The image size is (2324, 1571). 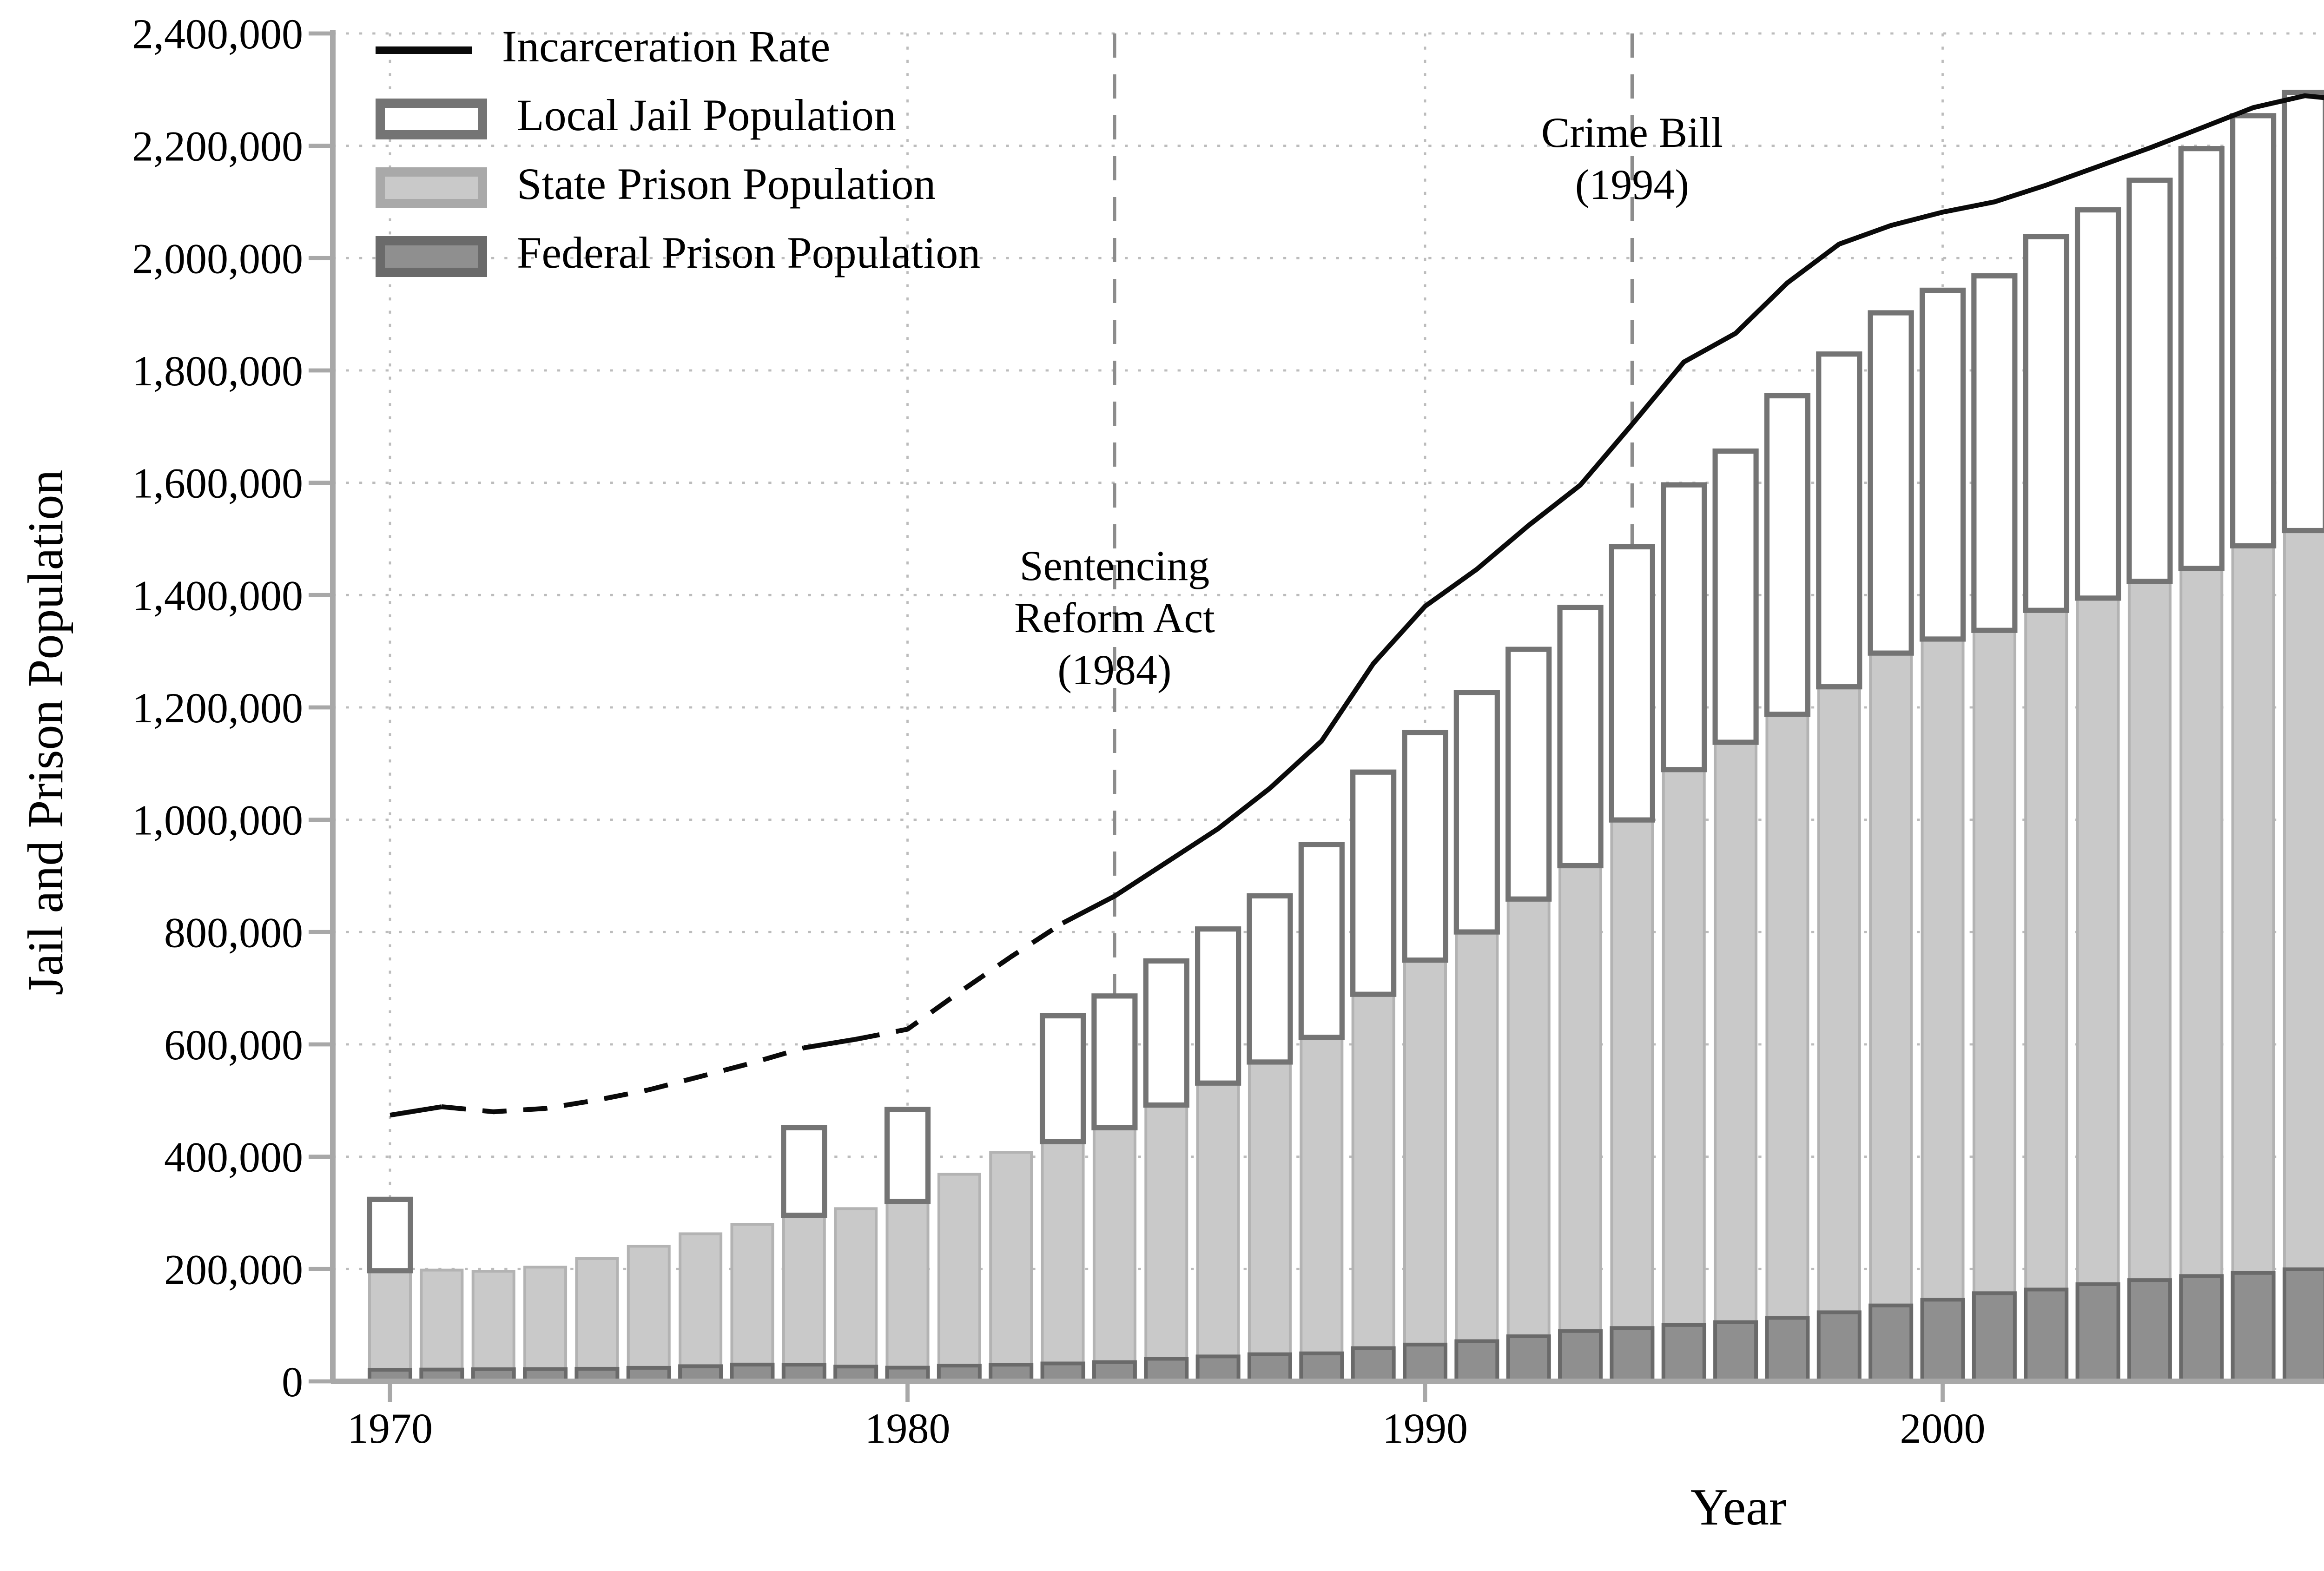 I want to click on bar-jail-1990, so click(x=1425, y=846).